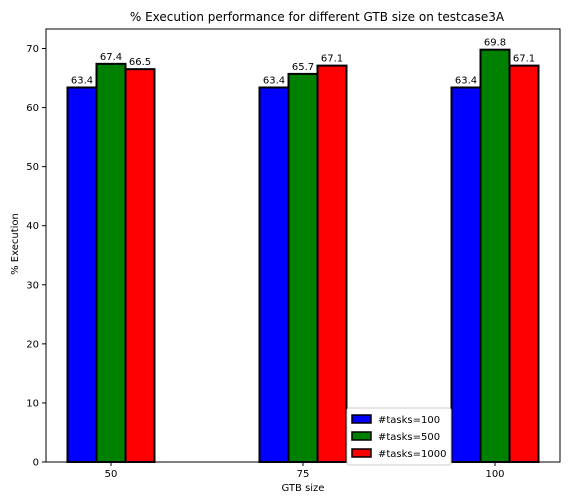 This screenshot has height=504, width=576. Describe the element at coordinates (32, 167) in the screenshot. I see `y-tick-label: 50` at that location.